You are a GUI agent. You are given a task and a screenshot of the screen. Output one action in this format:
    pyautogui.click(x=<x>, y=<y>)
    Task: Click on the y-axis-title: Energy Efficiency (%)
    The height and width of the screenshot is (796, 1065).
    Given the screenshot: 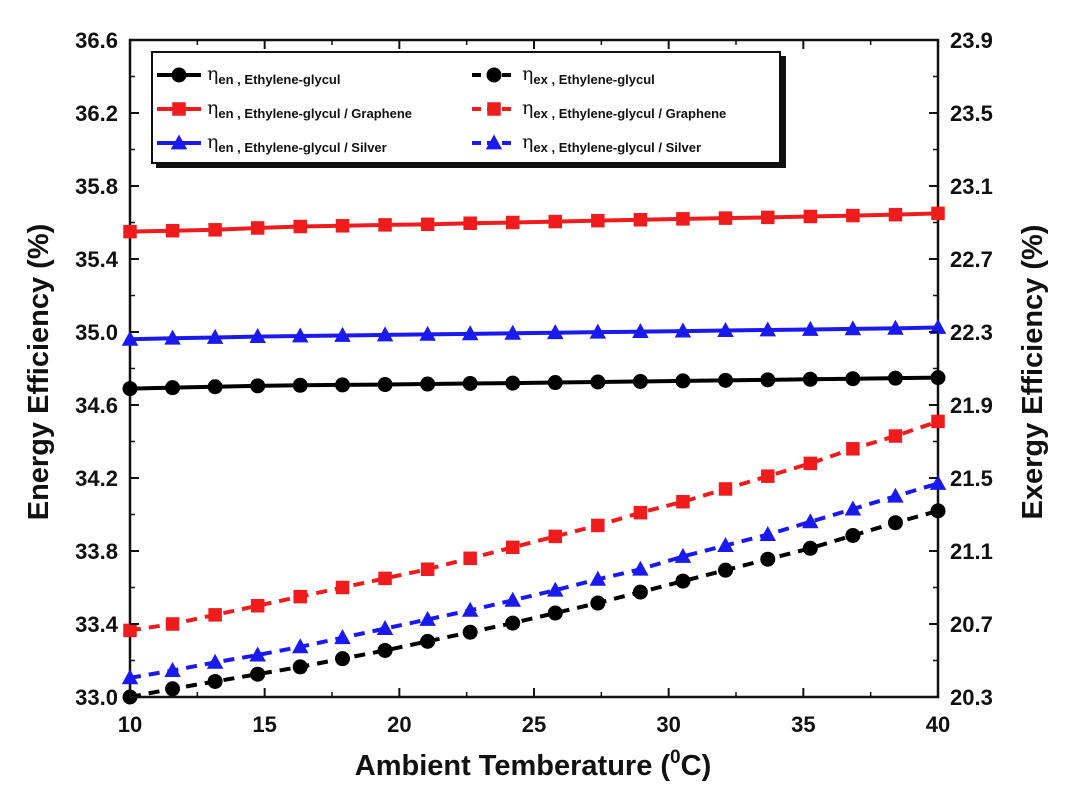 What is the action you would take?
    pyautogui.click(x=39, y=372)
    